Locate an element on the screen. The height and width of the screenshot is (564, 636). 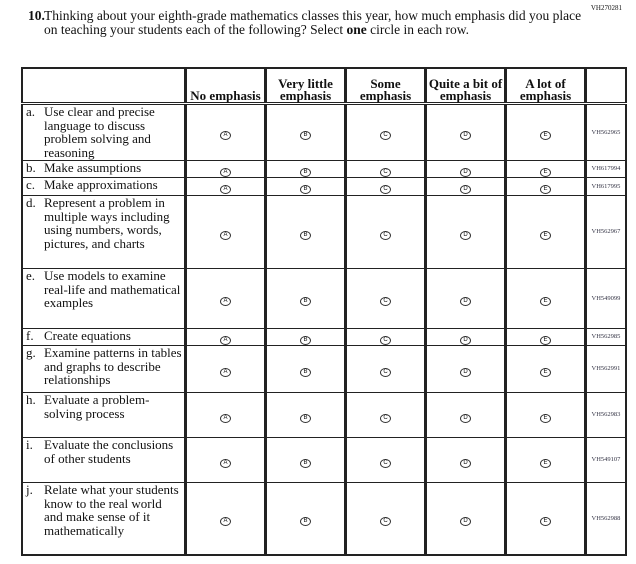
header-no-emphasis: No emphasis is located at coordinates (225, 85).